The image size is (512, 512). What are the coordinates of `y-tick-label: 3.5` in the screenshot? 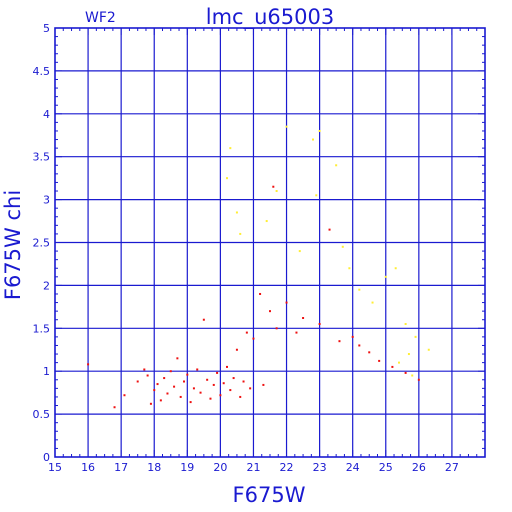 It's located at (42, 157).